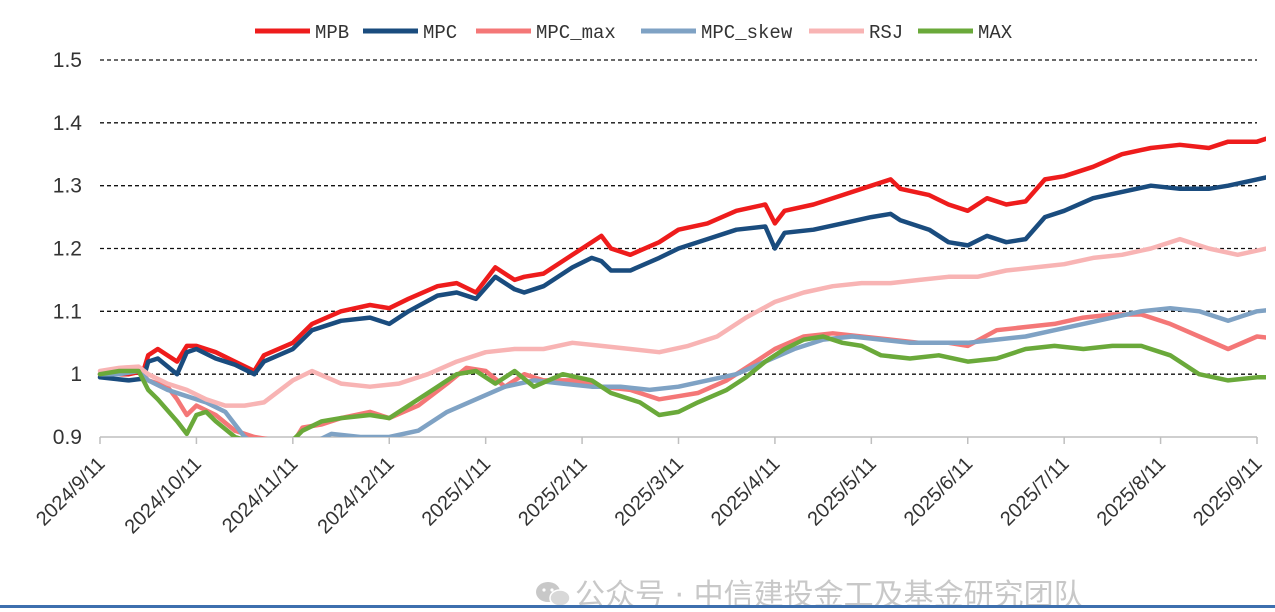  Describe the element at coordinates (552, 491) in the screenshot. I see `x-tick-label: 2025/2/11` at that location.